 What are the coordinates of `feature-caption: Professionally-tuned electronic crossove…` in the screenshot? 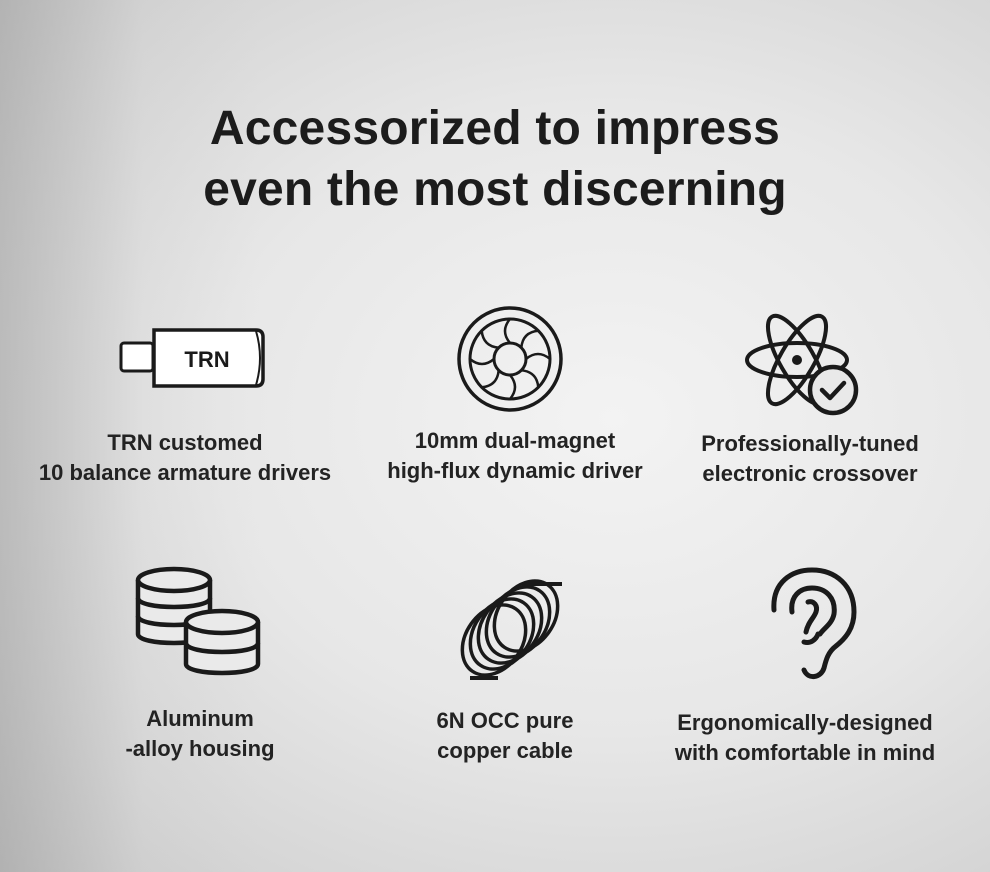 It's located at (810, 459).